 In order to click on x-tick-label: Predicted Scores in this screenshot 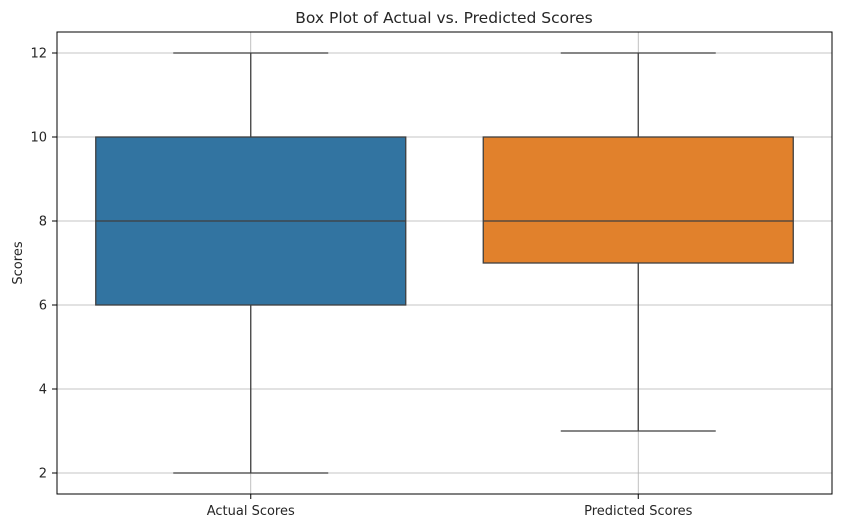, I will do `click(638, 511)`.